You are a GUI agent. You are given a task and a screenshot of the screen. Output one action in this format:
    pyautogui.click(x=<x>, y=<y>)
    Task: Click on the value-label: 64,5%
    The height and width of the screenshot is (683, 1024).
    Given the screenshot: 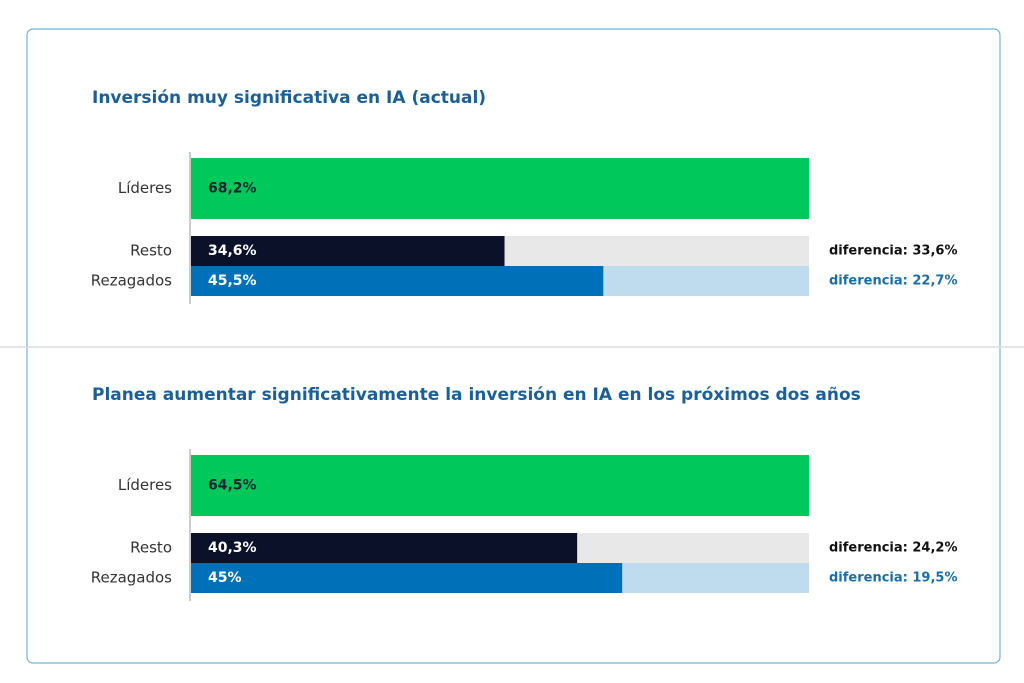 What is the action you would take?
    pyautogui.click(x=232, y=486)
    